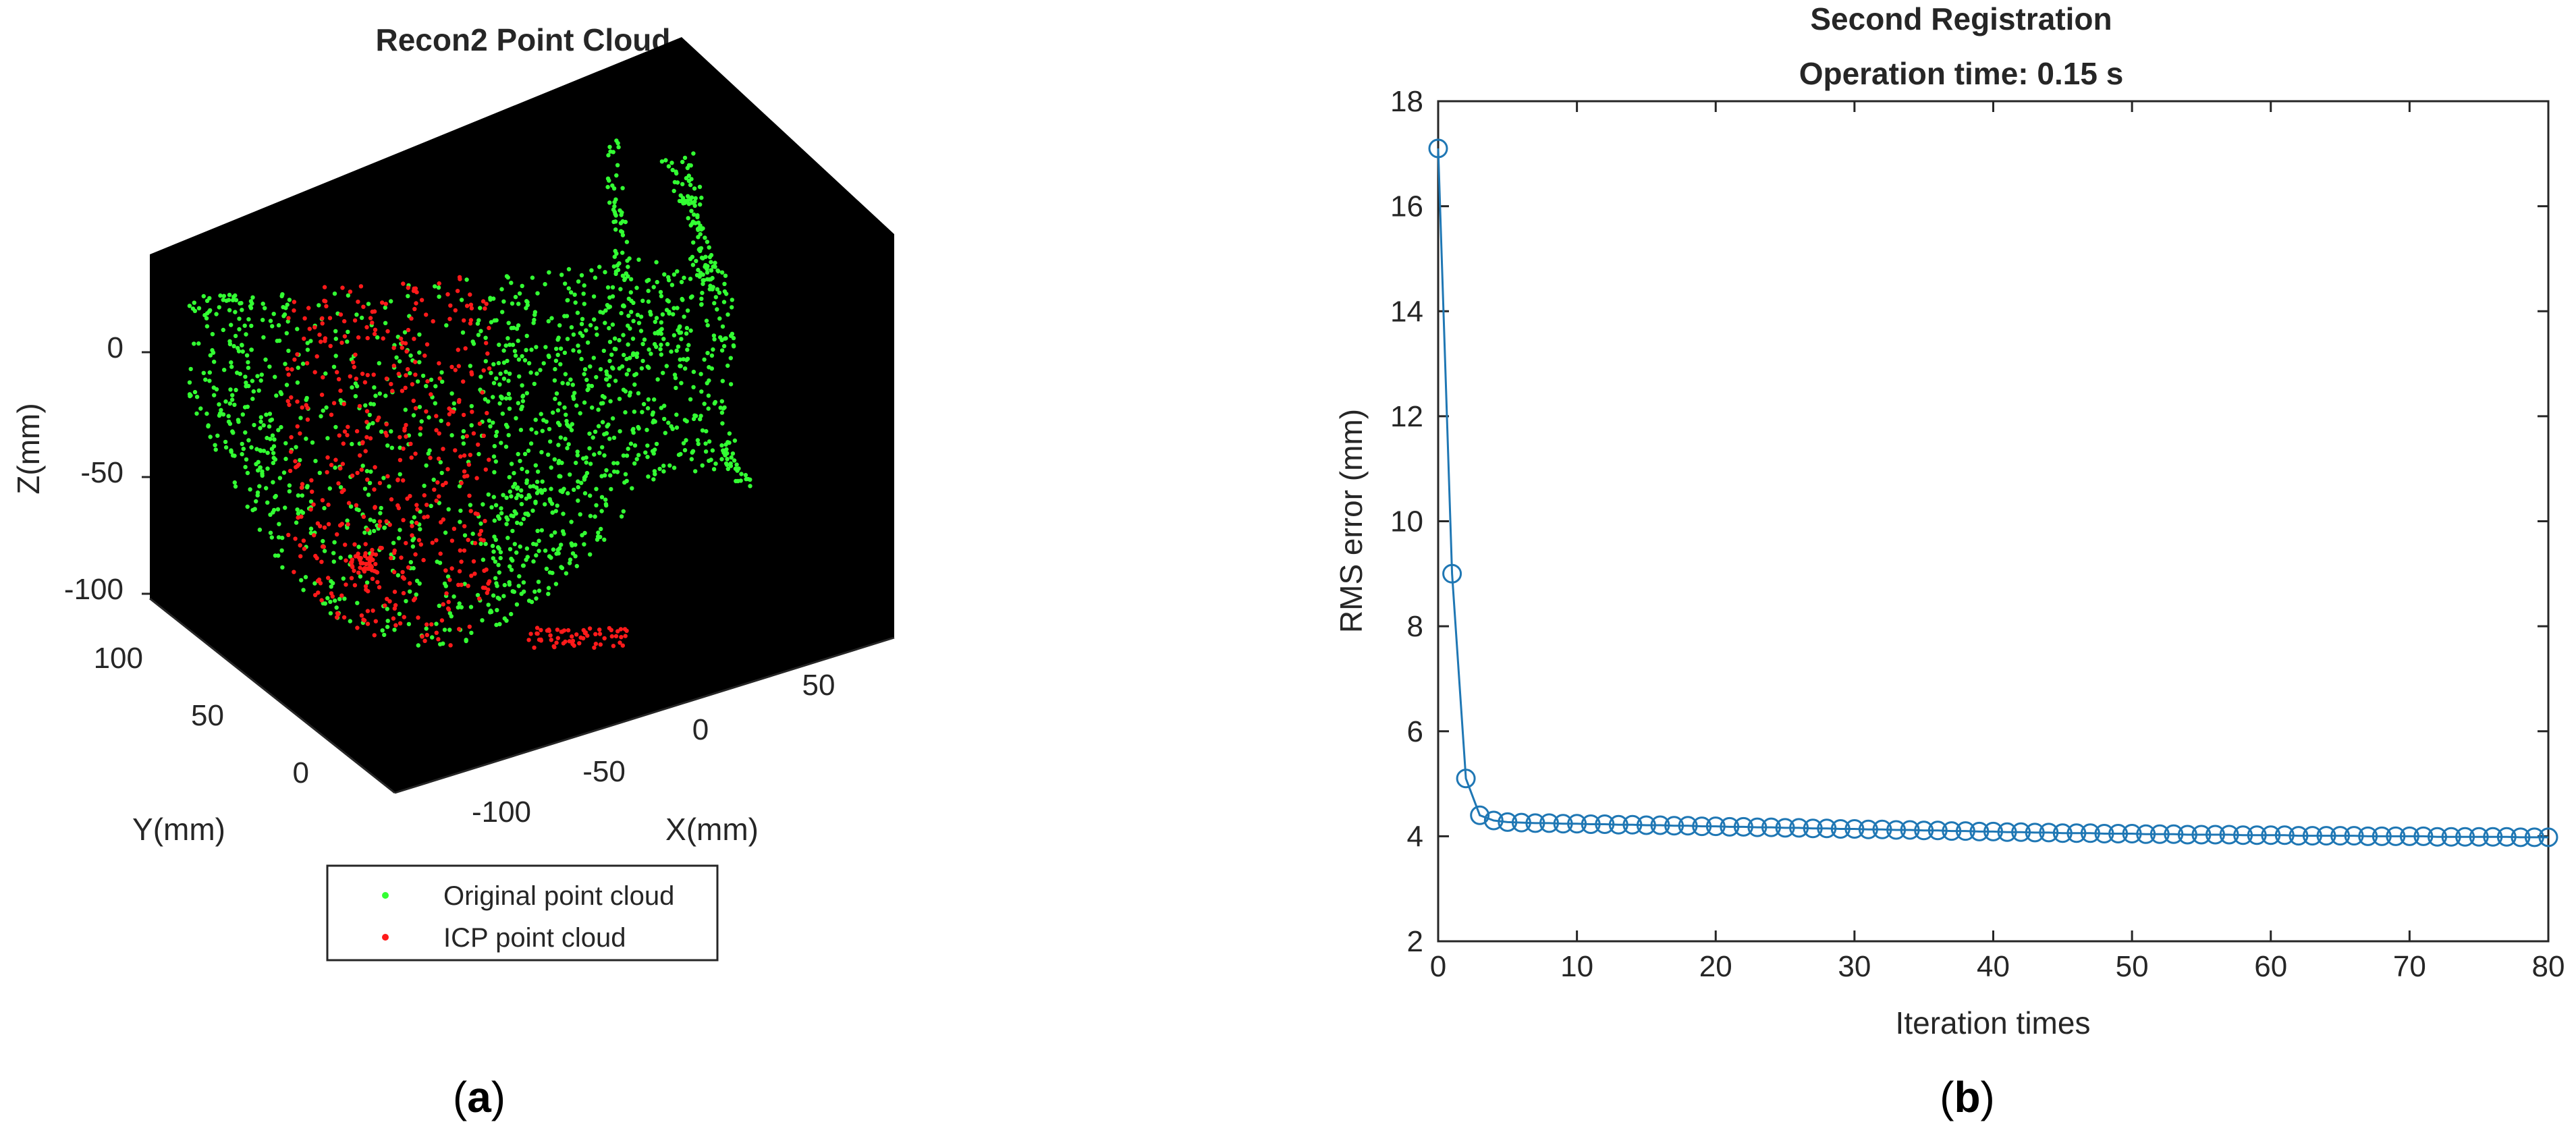 The image size is (2576, 1141). What do you see at coordinates (457, 462) in the screenshot?
I see `icp-point-cloud` at bounding box center [457, 462].